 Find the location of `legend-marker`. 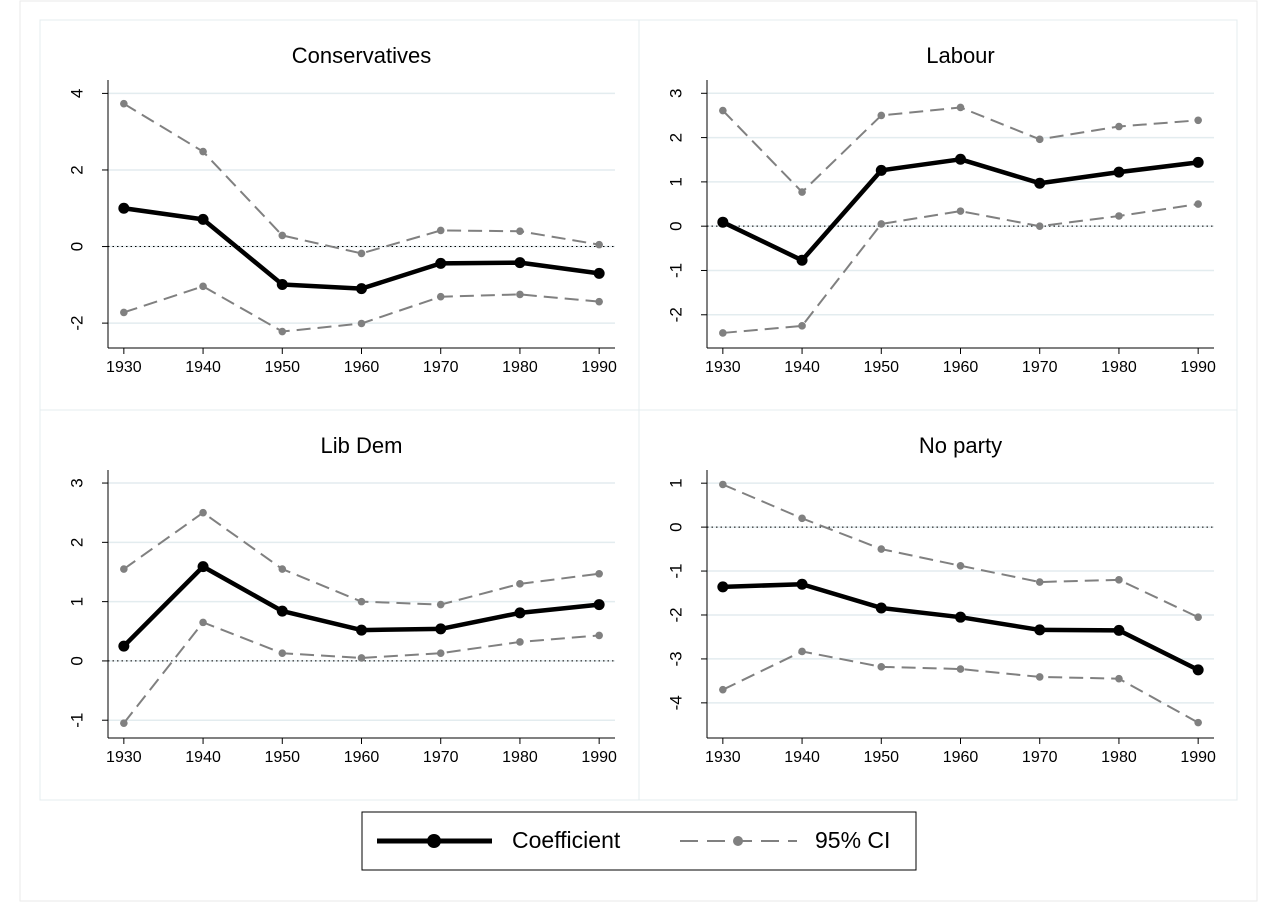

legend-marker is located at coordinates (738, 841).